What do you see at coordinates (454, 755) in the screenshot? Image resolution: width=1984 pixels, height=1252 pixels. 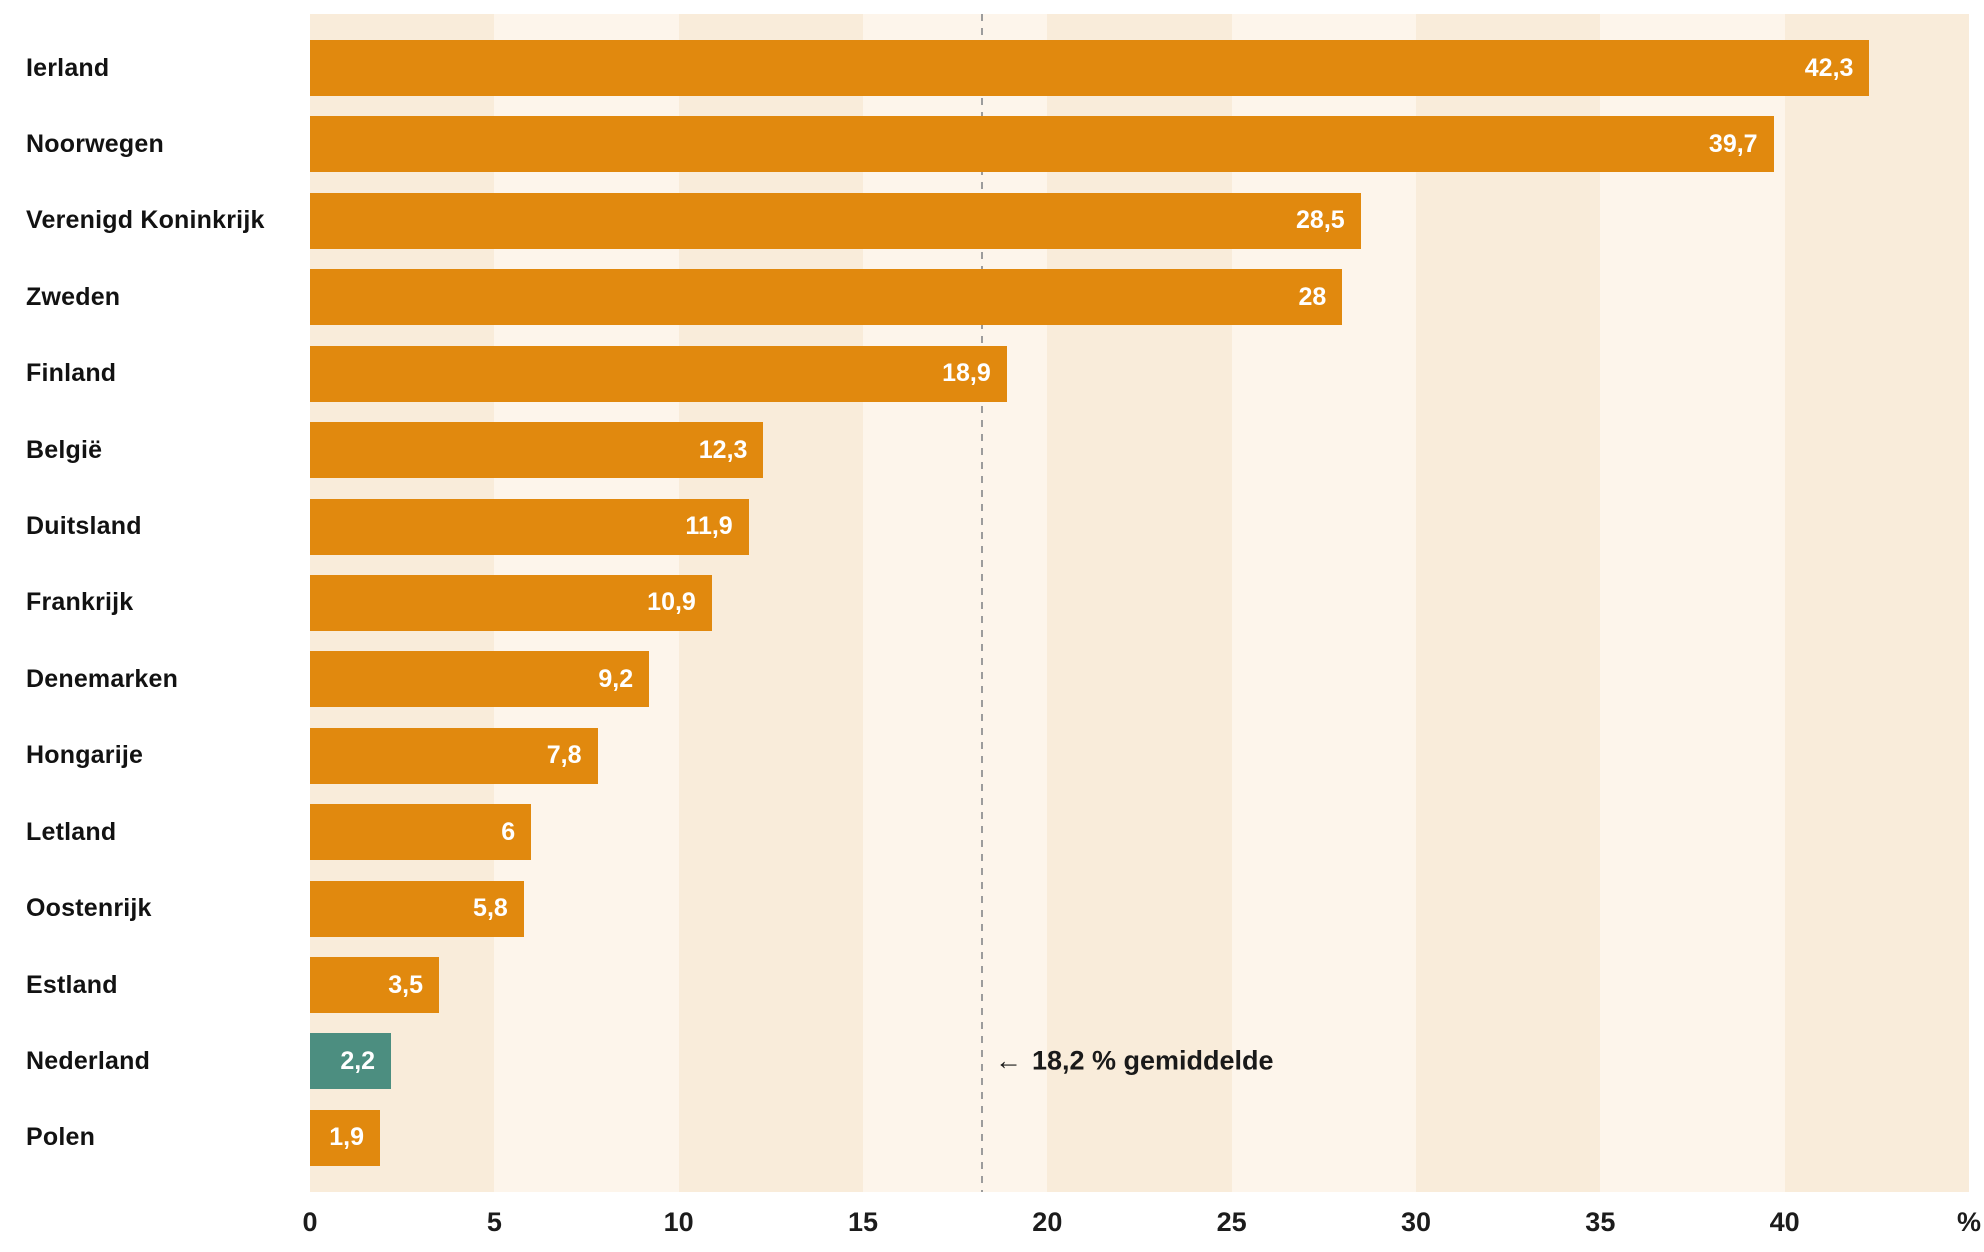 I see `bar: 7,8` at bounding box center [454, 755].